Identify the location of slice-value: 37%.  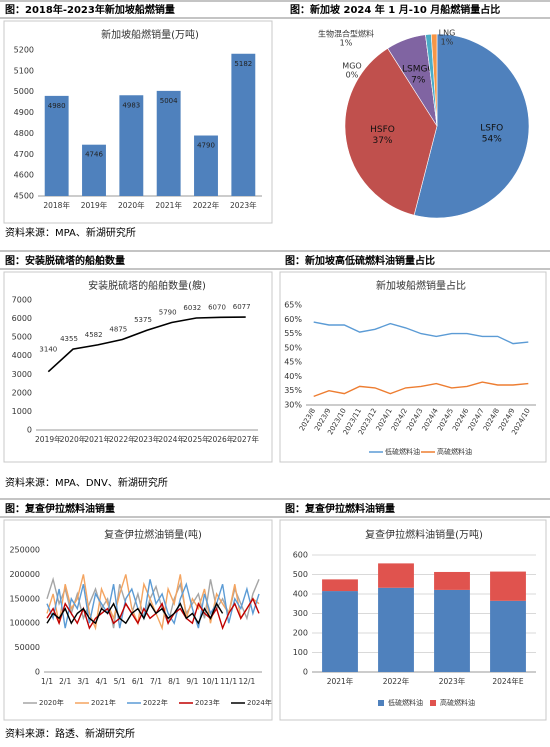
(382, 141).